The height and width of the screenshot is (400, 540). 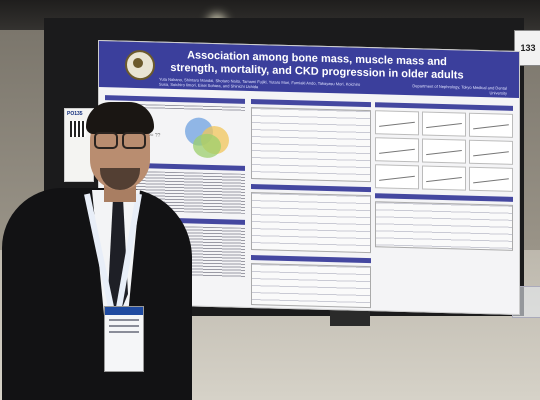 What do you see at coordinates (120, 118) in the screenshot?
I see `hair` at bounding box center [120, 118].